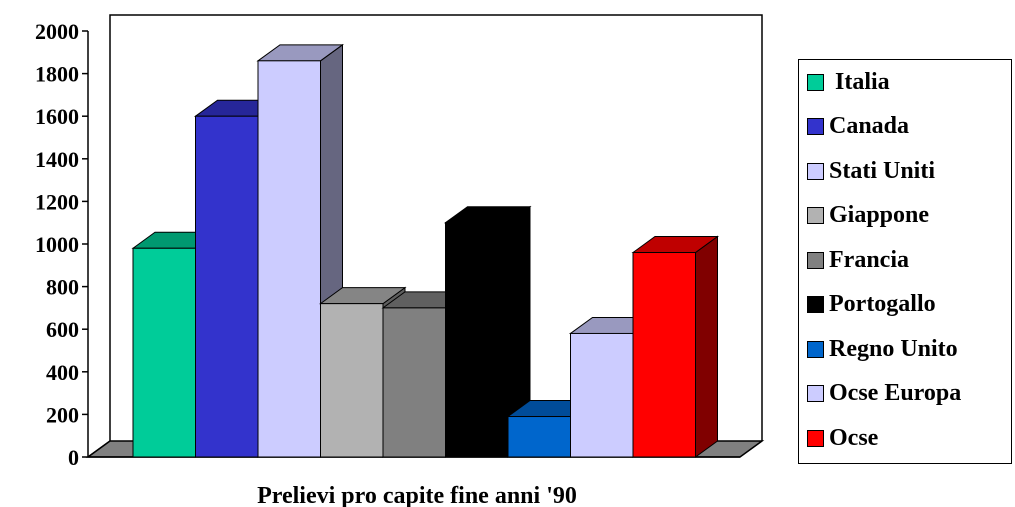 The height and width of the screenshot is (507, 1015). I want to click on y-tick-label: 1000, so click(57, 244).